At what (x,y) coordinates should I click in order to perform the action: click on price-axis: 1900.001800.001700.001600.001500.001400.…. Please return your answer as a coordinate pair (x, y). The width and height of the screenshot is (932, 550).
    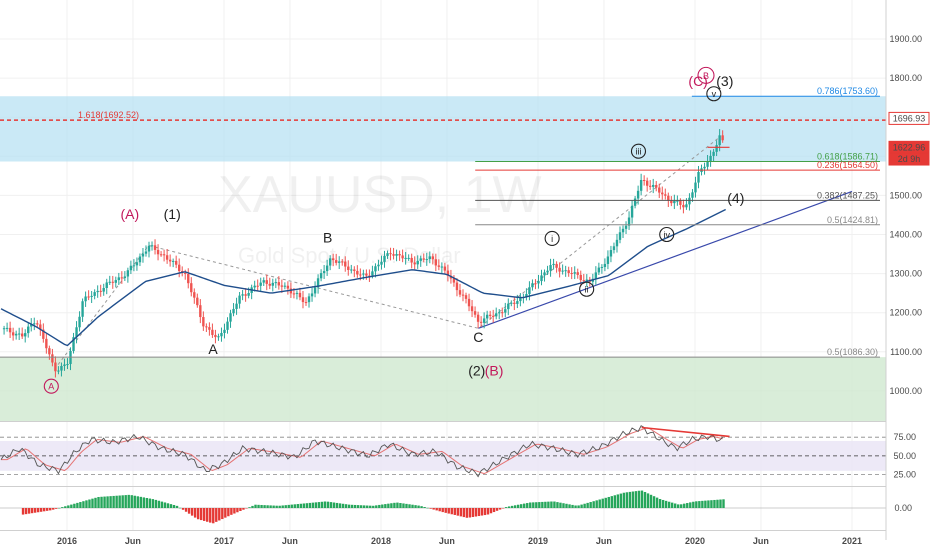
    Looking at the image, I should click on (905, 273).